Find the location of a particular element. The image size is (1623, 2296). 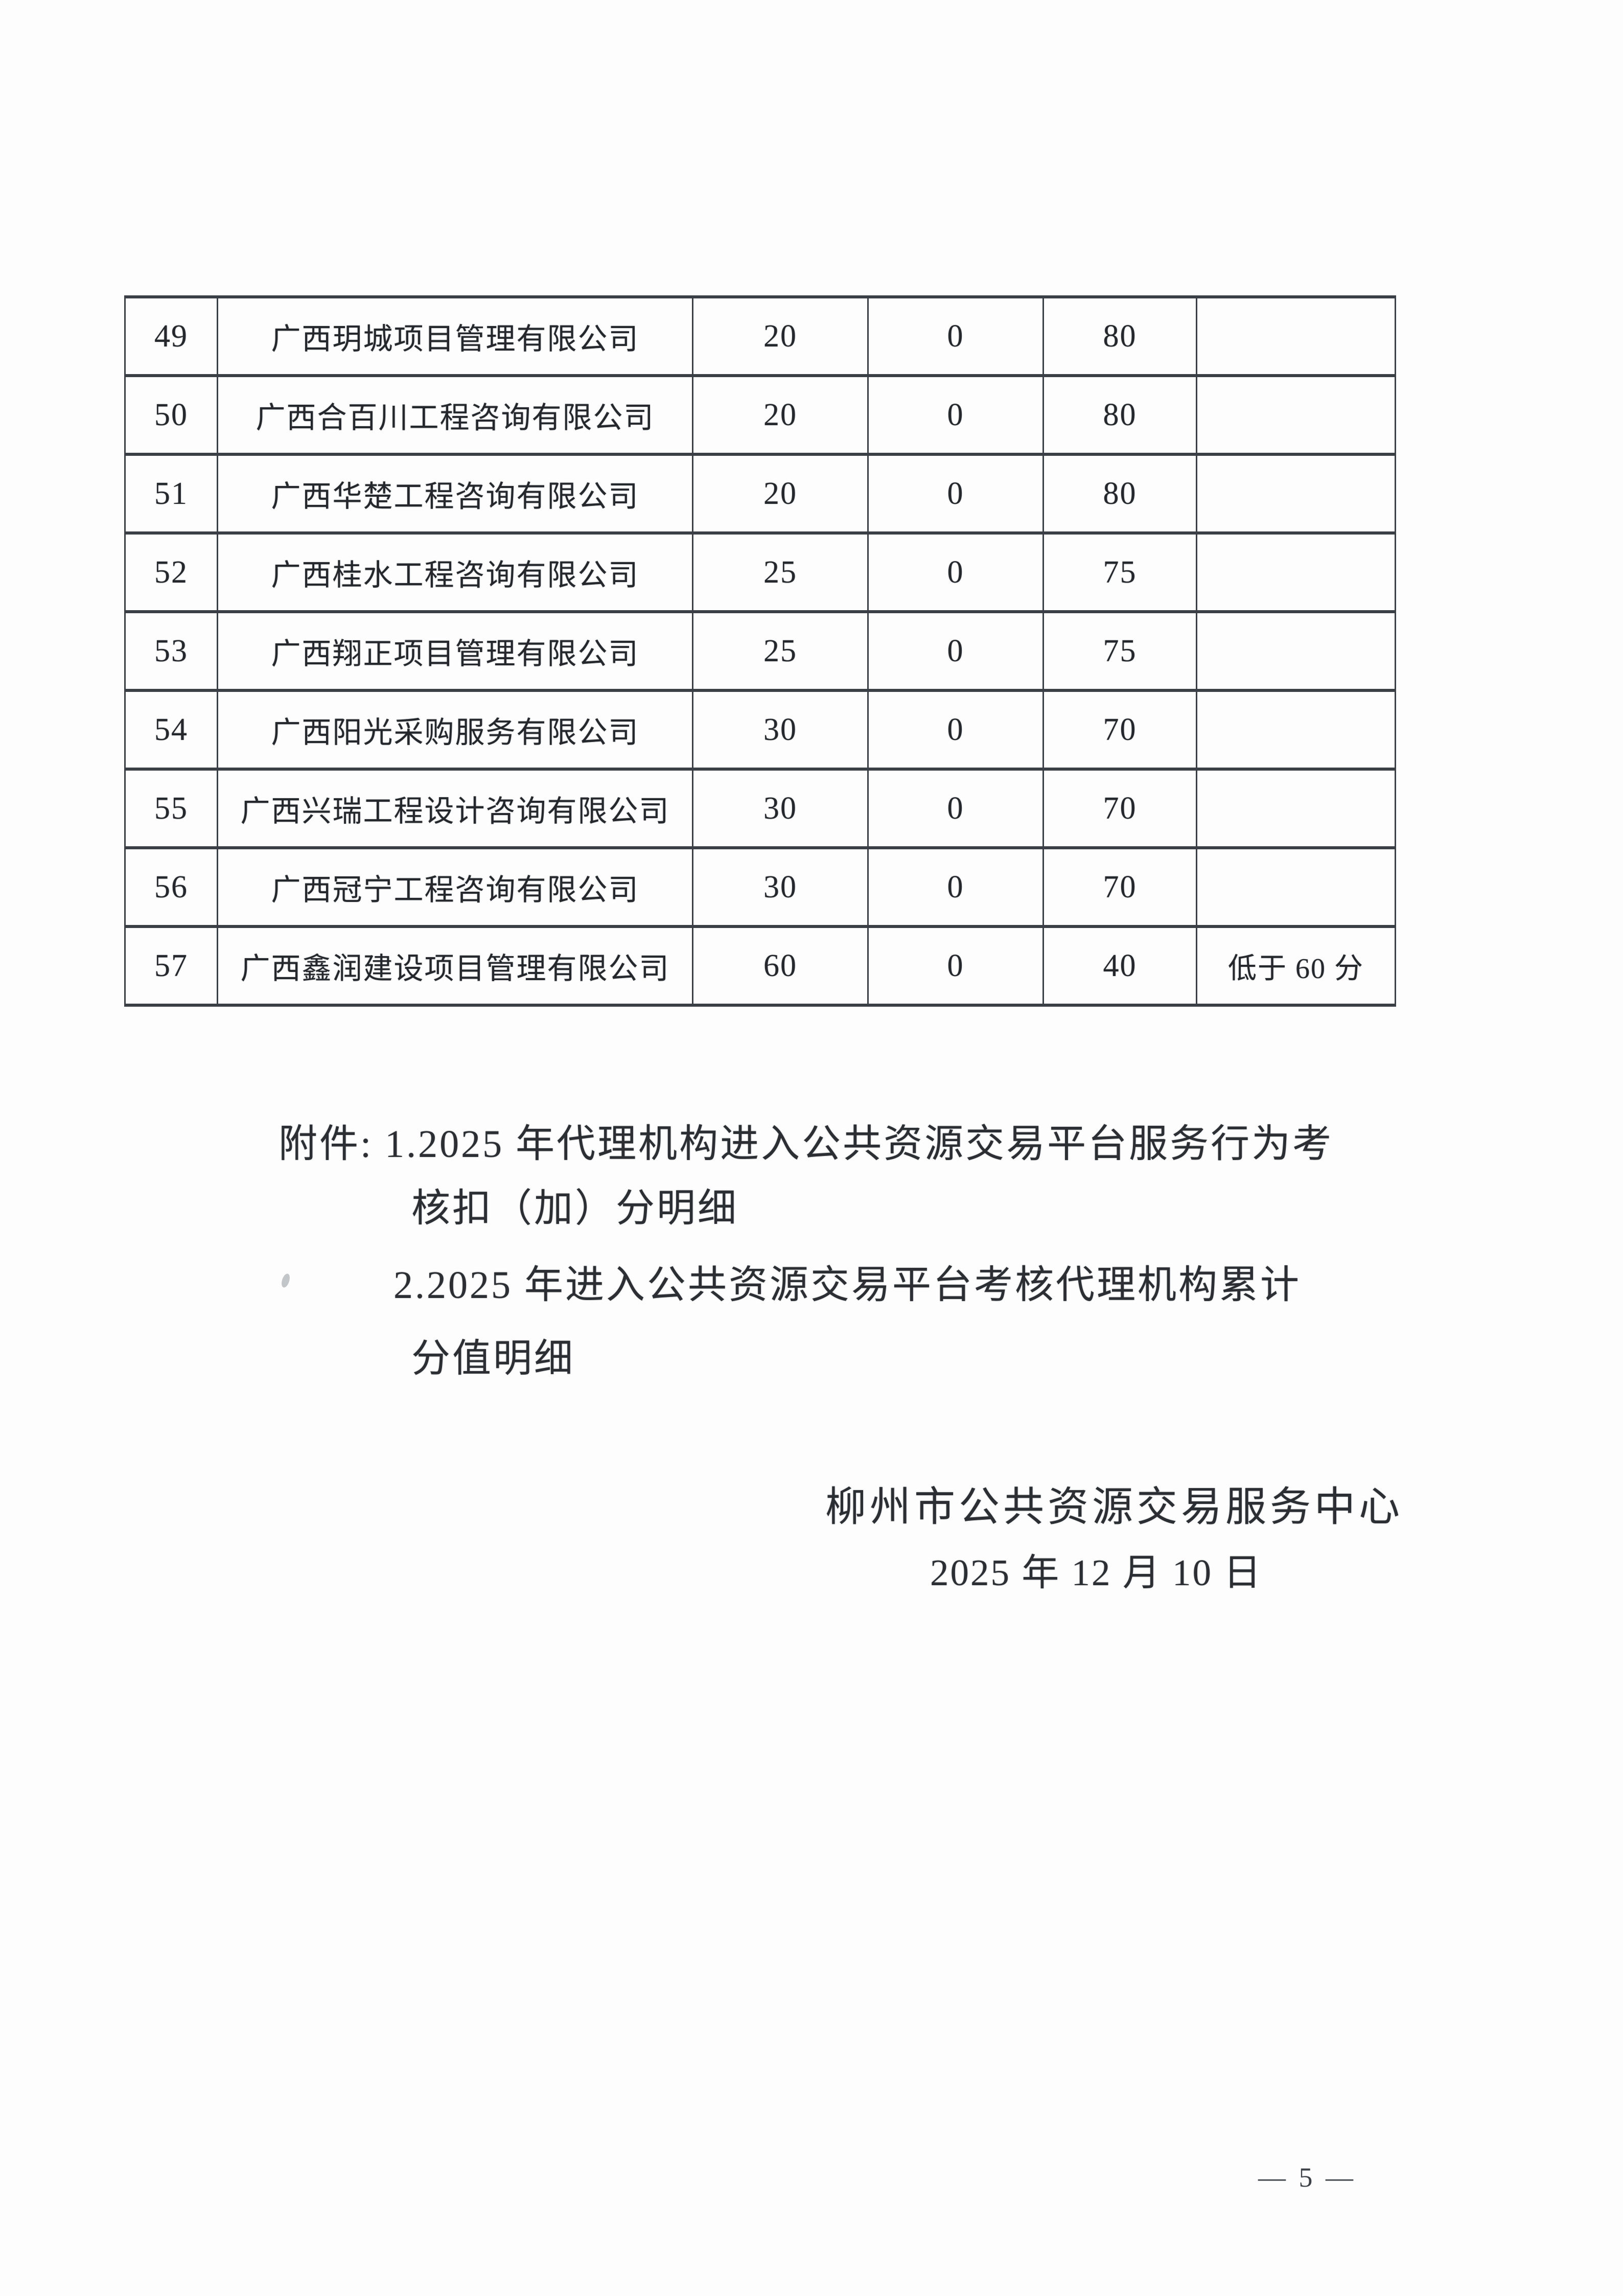

signature-date: 2025 年 12 月 10 日 is located at coordinates (1096, 1573).